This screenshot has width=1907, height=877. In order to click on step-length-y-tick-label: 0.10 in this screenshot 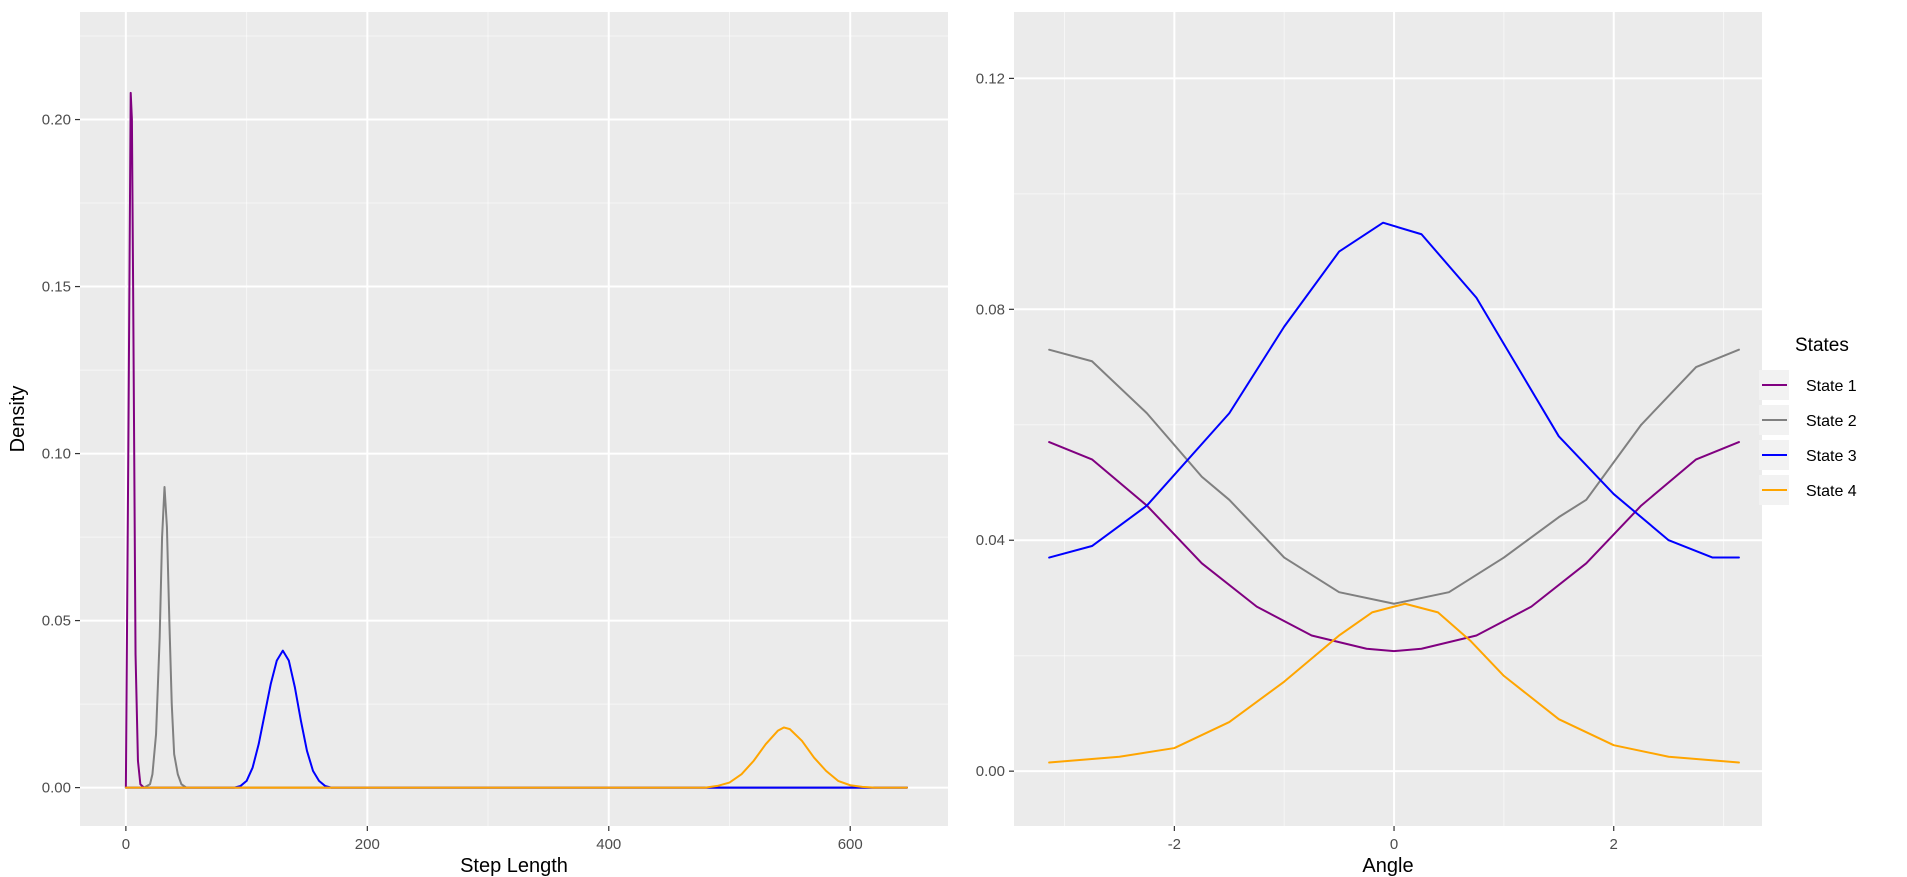, I will do `click(56, 454)`.